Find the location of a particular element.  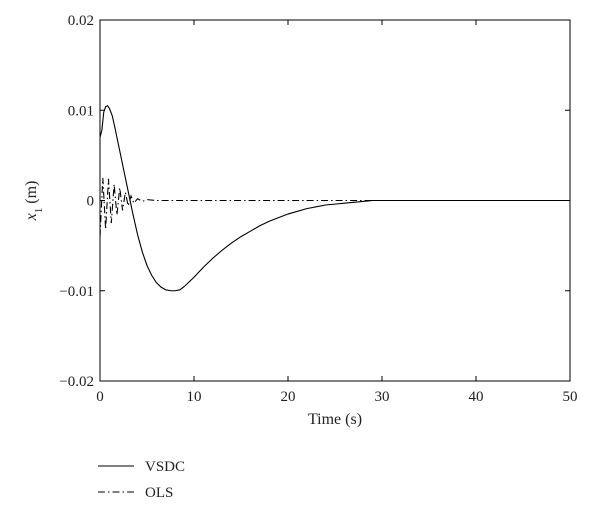

y-tick-label: −0.01 is located at coordinates (76, 292).